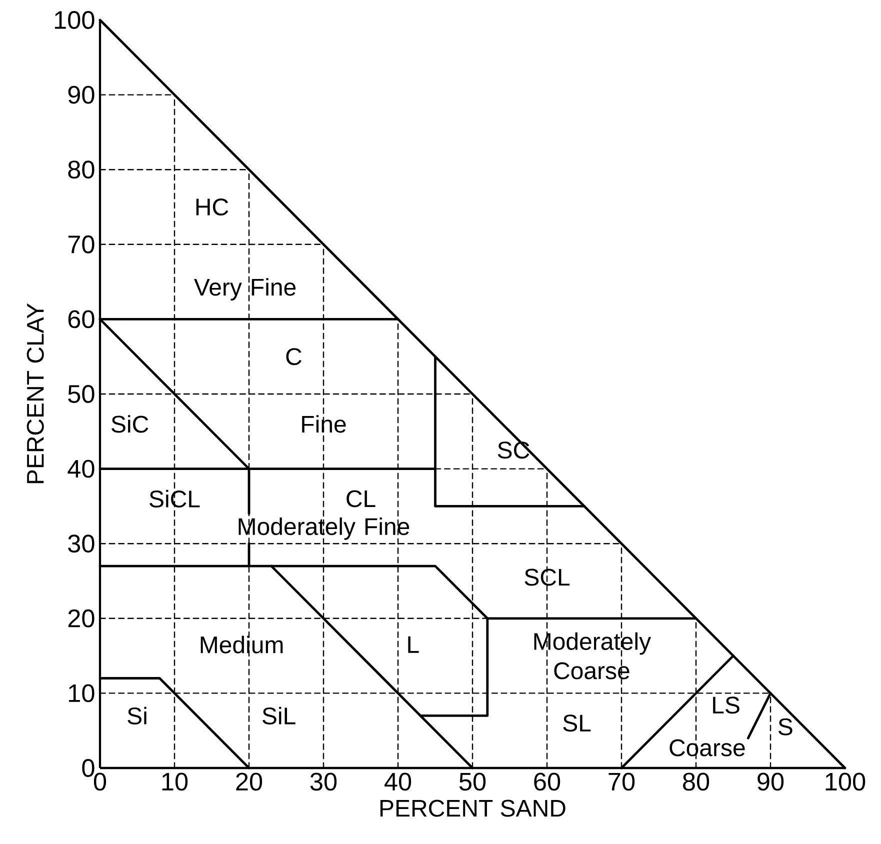  I want to click on y-tick-label: 10, so click(81, 693).